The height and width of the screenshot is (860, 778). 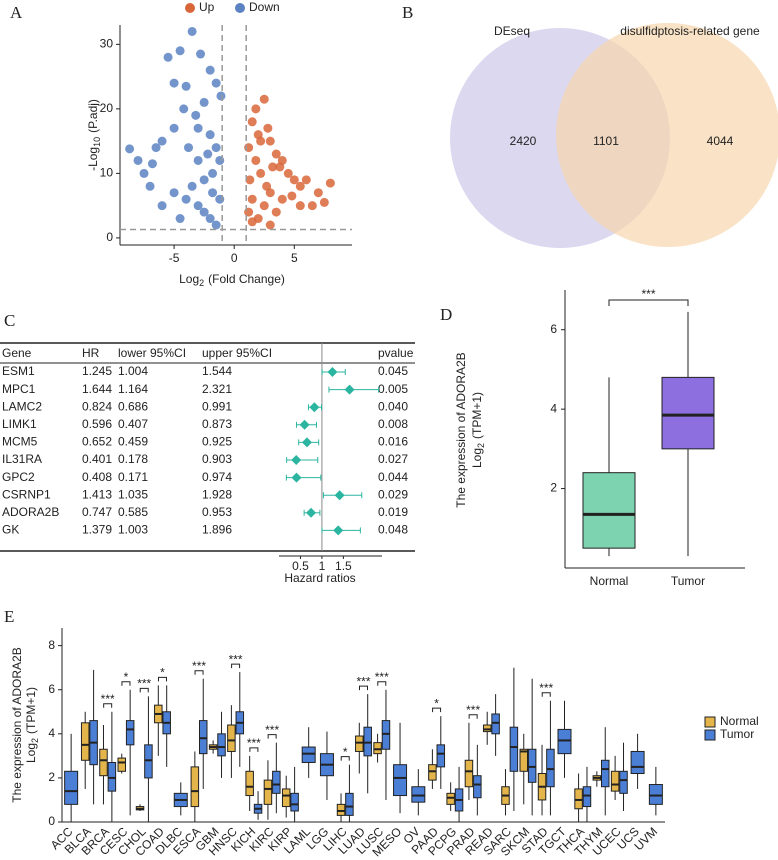 I want to click on table-cell: ESM1, so click(x=18, y=371).